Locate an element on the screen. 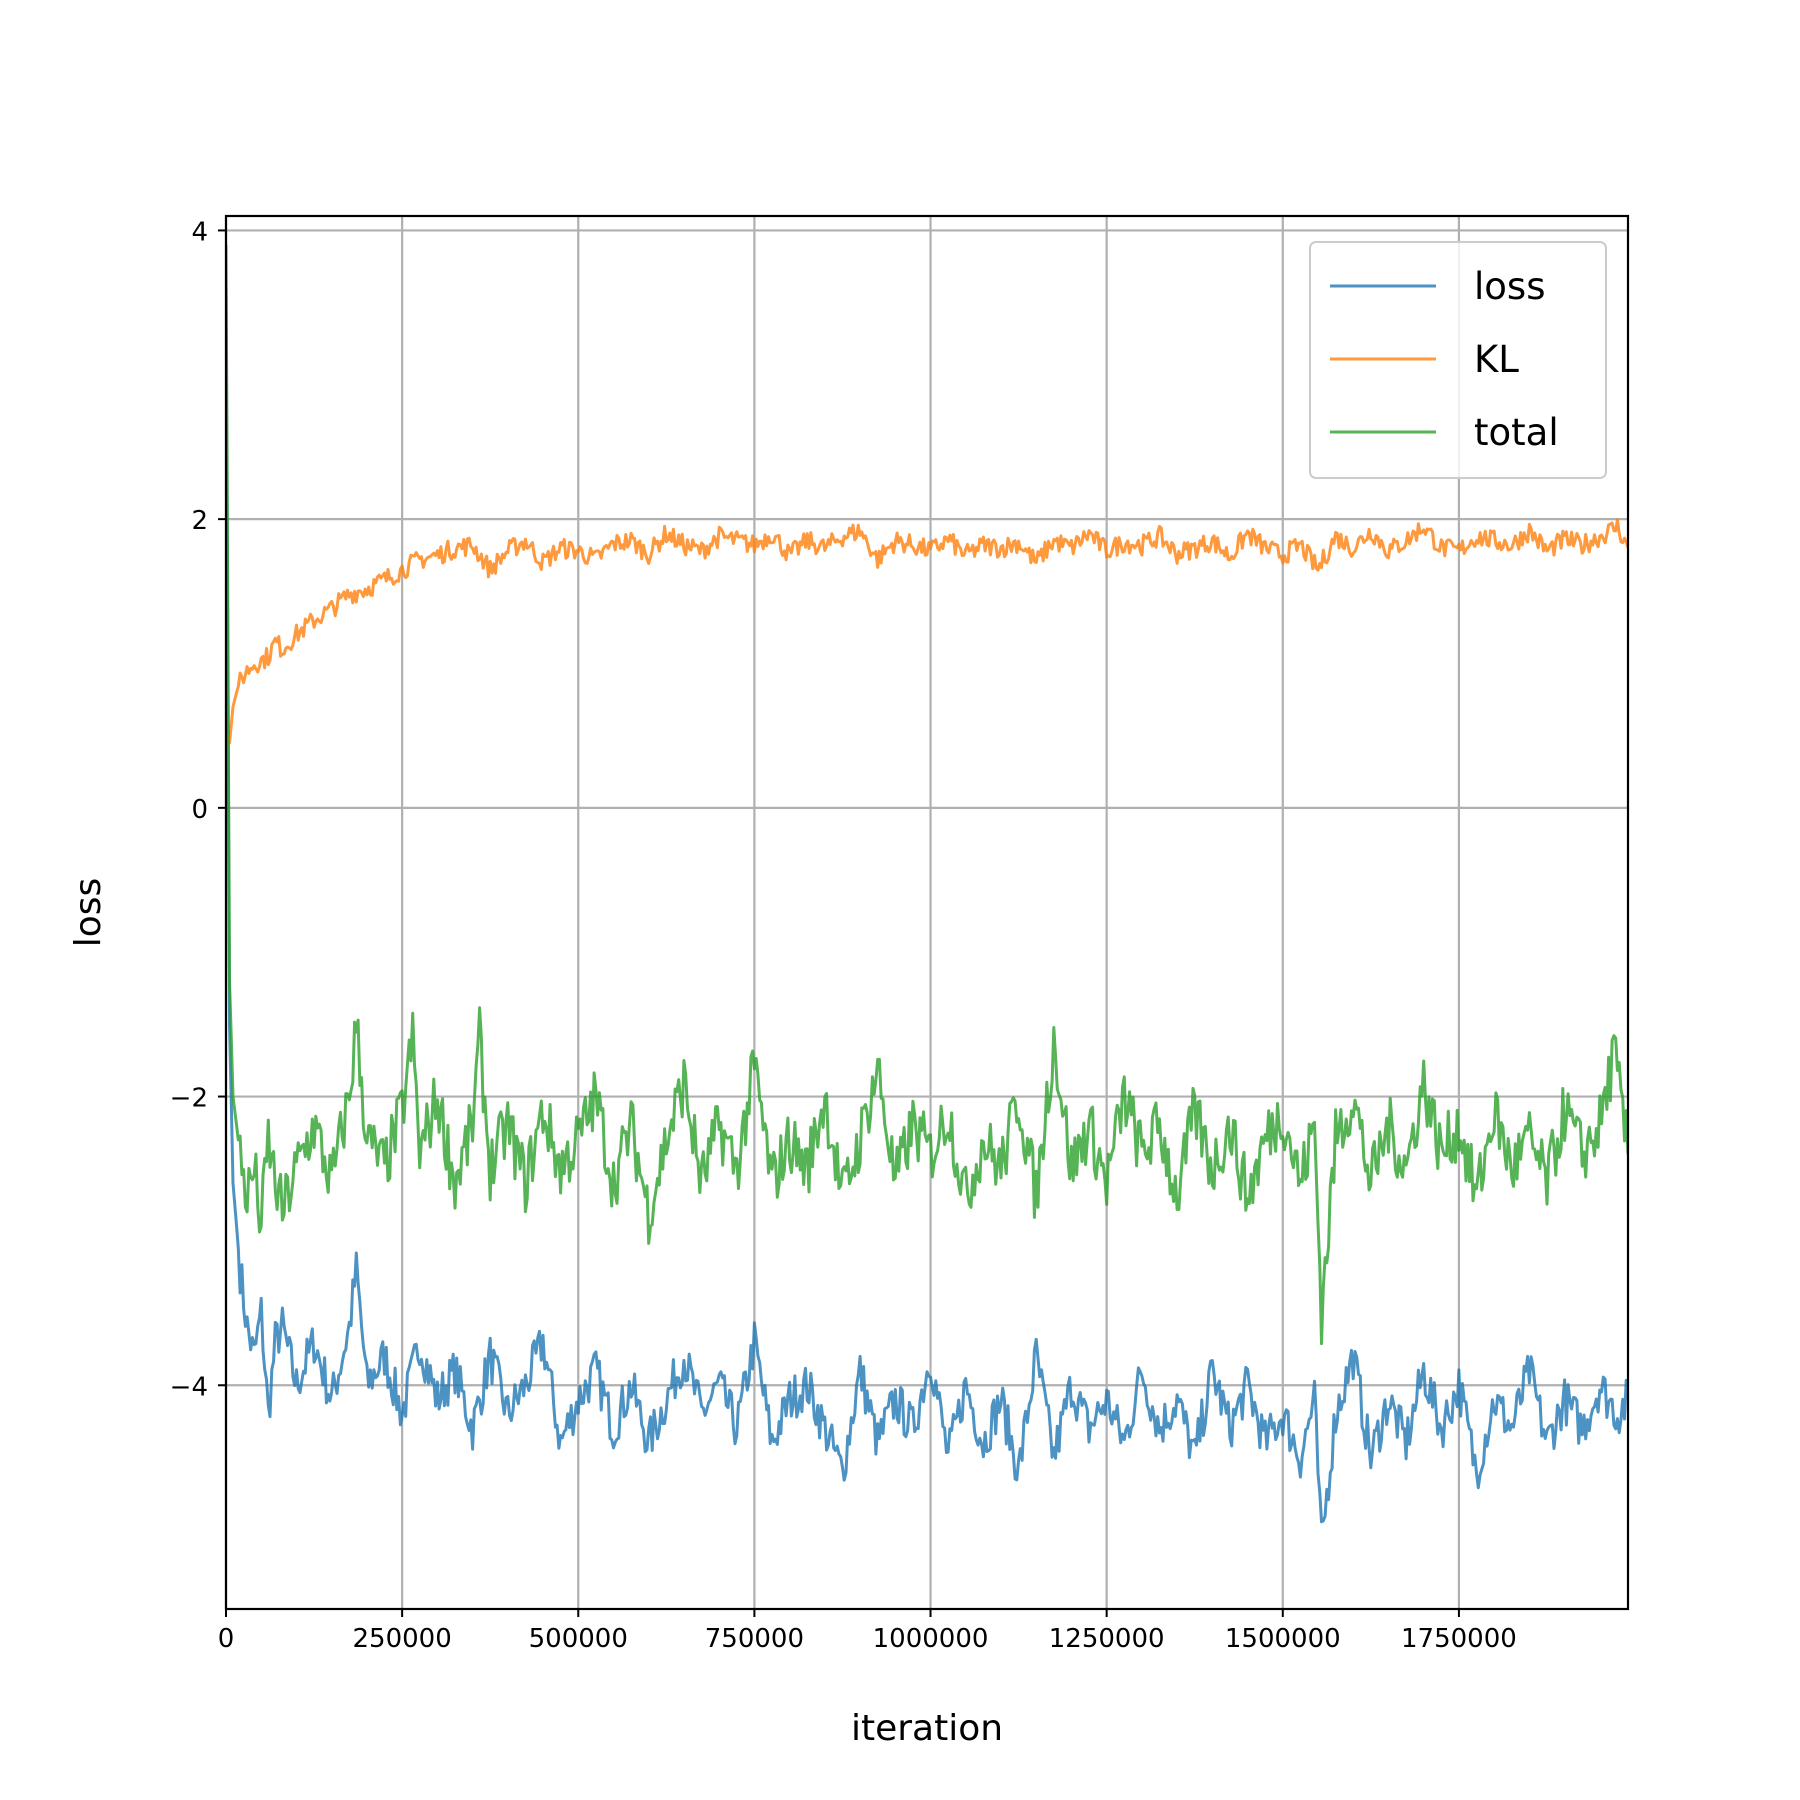 This screenshot has width=1800, height=1800. series-line-kl is located at coordinates (927, 641).